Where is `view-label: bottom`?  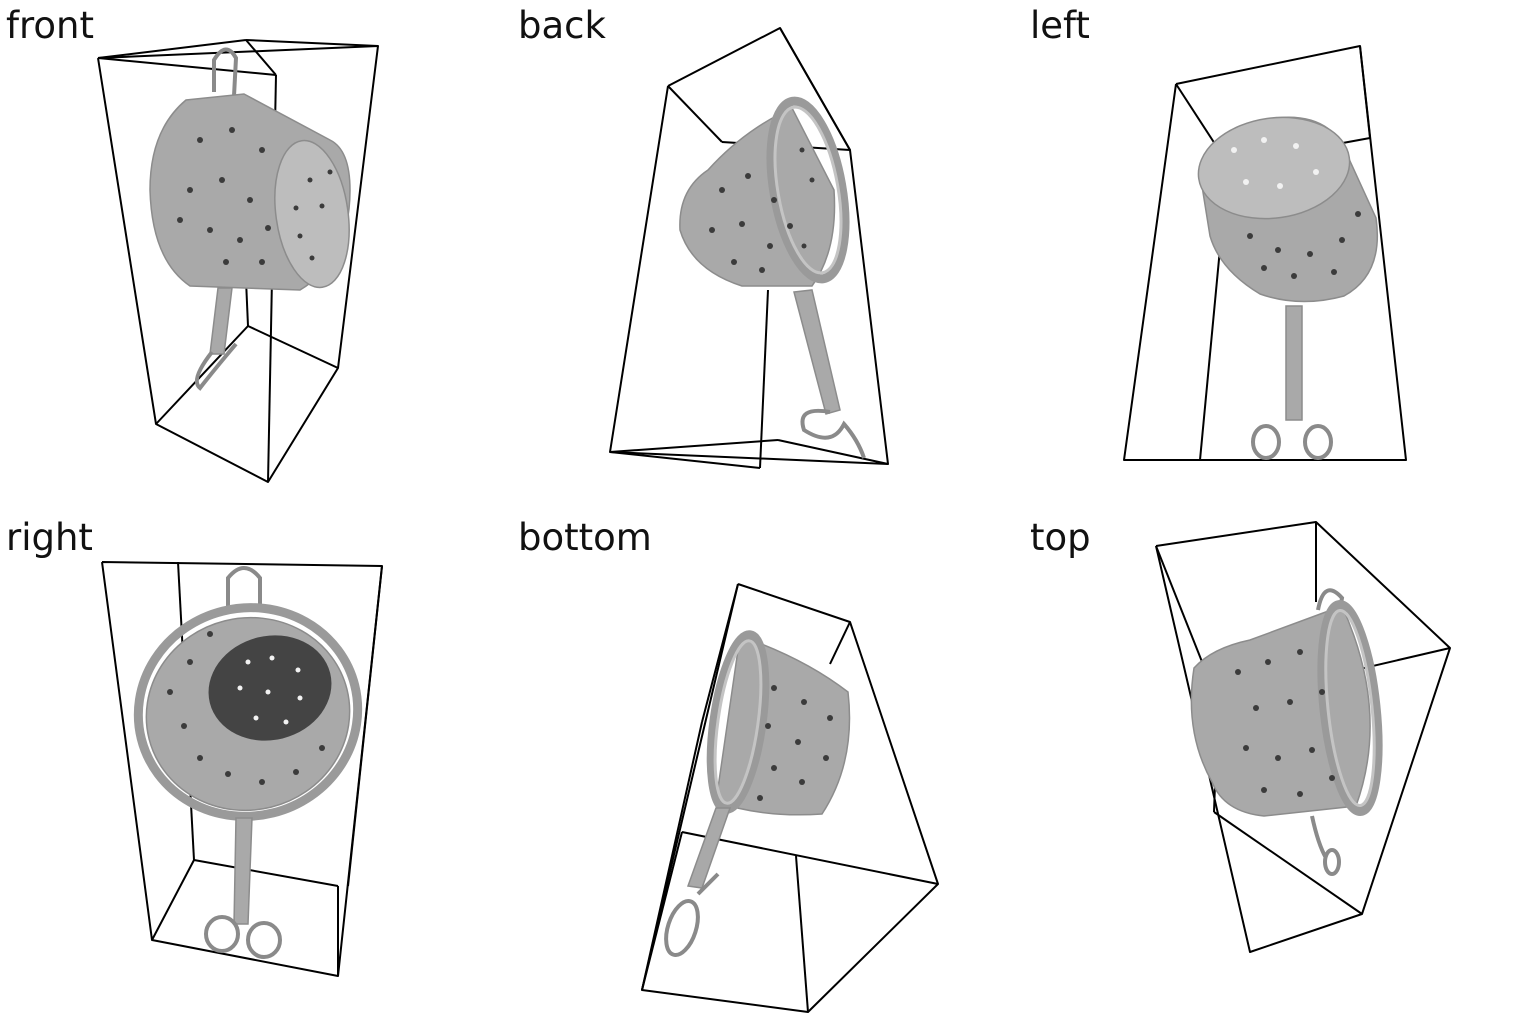 view-label: bottom is located at coordinates (585, 537).